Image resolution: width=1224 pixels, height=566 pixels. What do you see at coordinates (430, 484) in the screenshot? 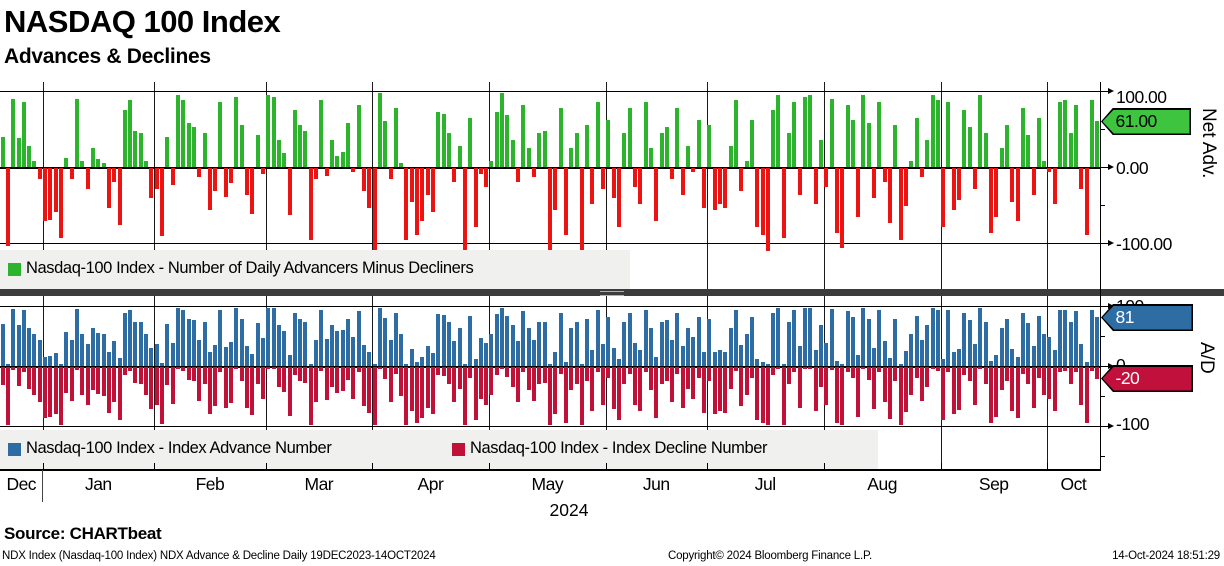
I see `x-axis-month-label: Apr` at bounding box center [430, 484].